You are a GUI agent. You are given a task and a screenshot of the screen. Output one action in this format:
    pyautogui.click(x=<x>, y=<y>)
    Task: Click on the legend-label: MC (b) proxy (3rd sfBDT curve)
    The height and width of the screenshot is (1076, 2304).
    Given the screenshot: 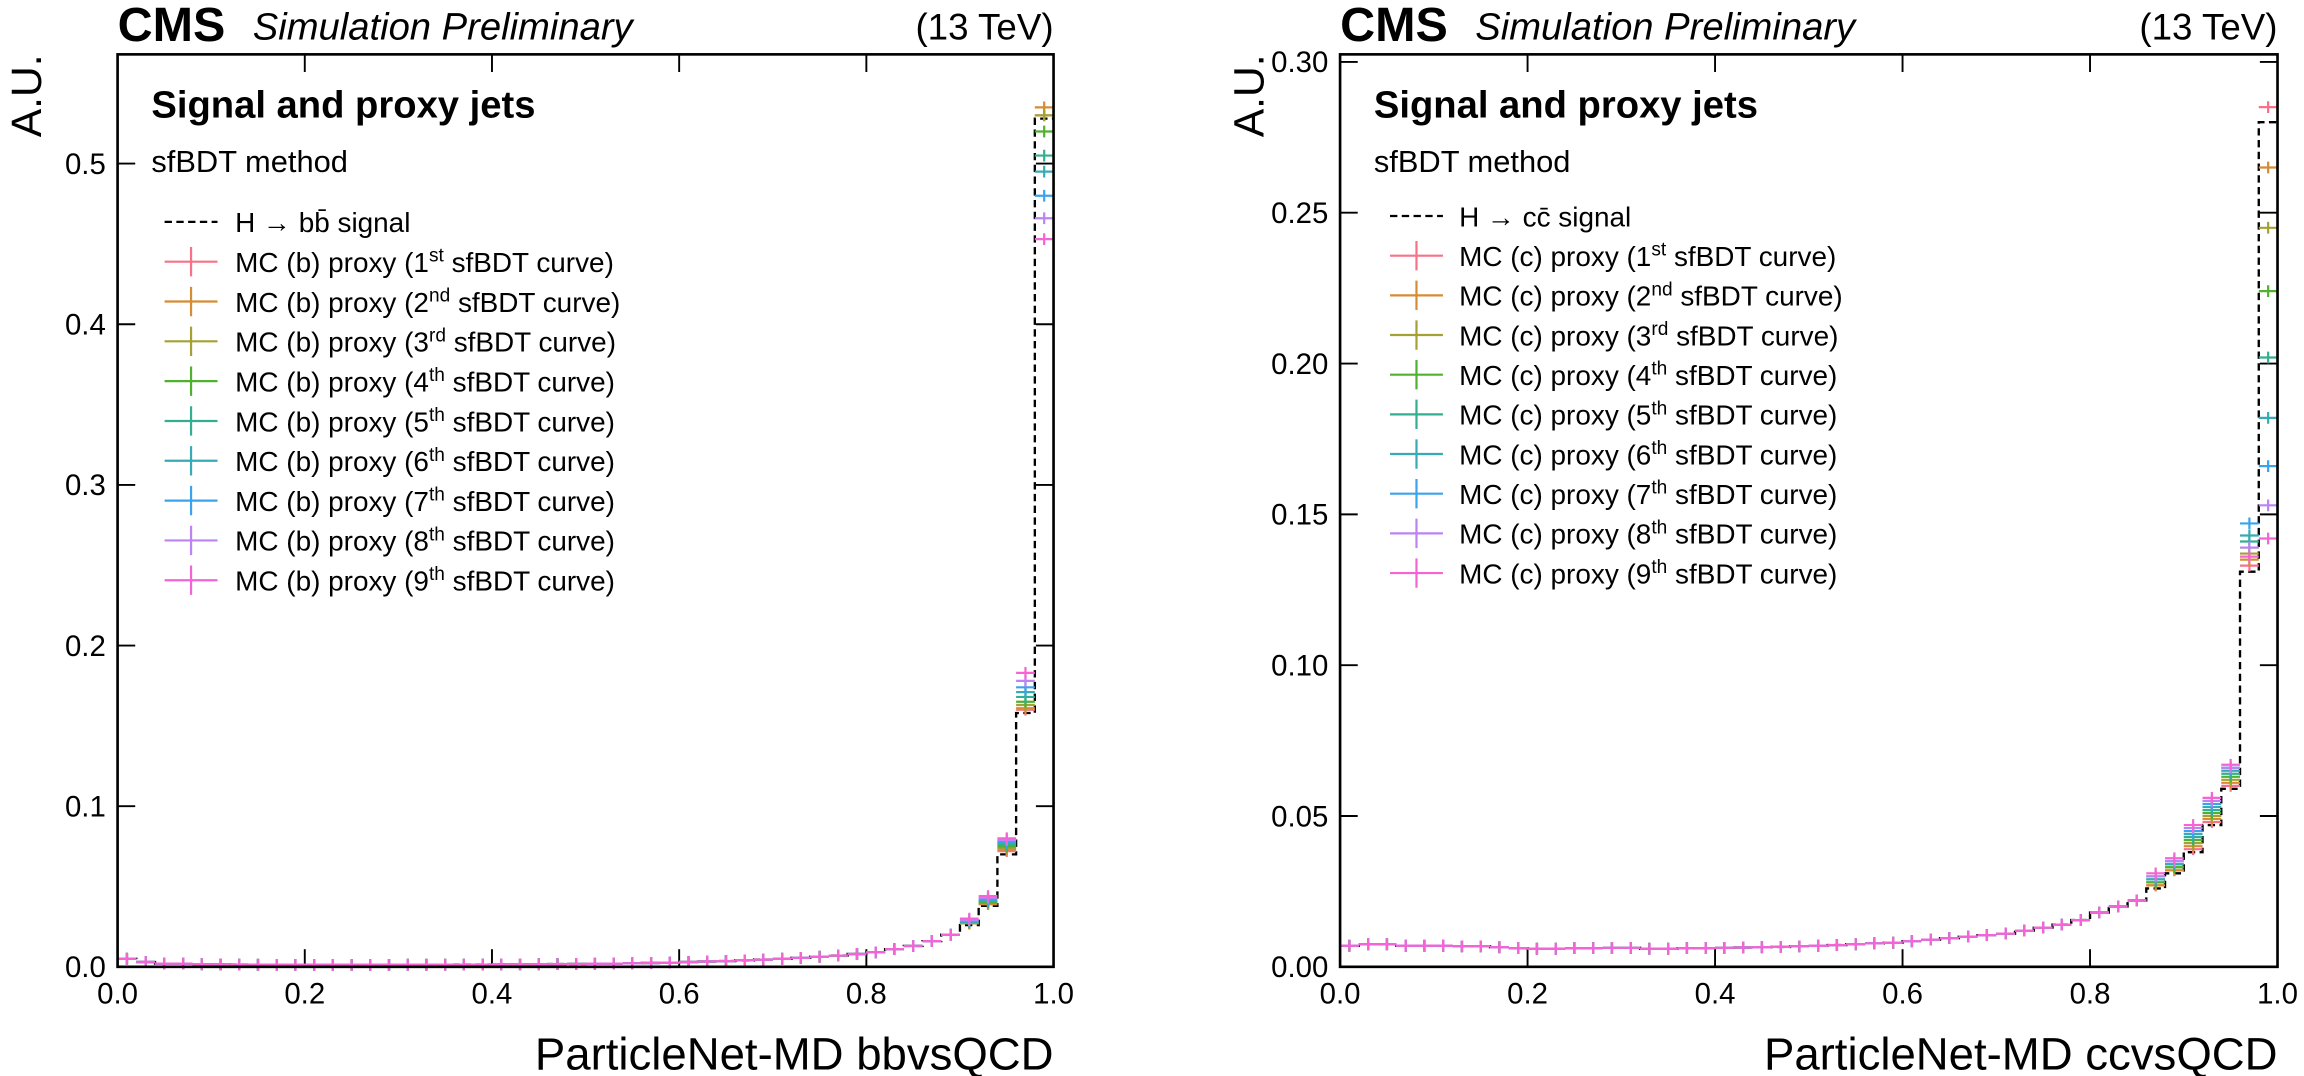 What is the action you would take?
    pyautogui.click(x=425, y=341)
    